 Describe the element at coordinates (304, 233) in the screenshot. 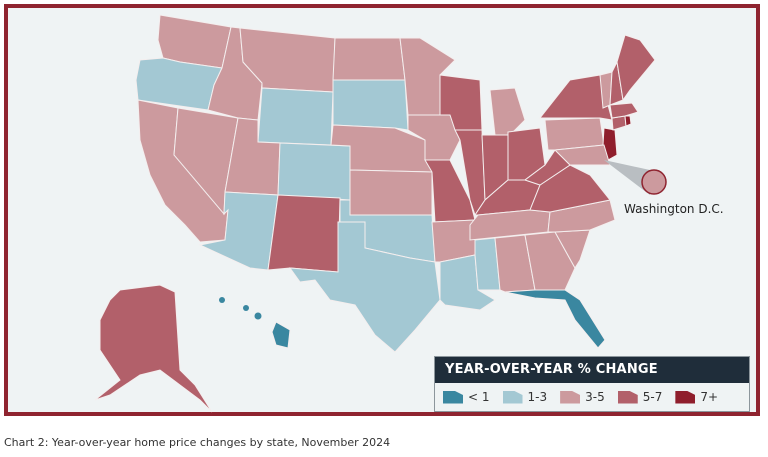

I see `state-nm` at that location.